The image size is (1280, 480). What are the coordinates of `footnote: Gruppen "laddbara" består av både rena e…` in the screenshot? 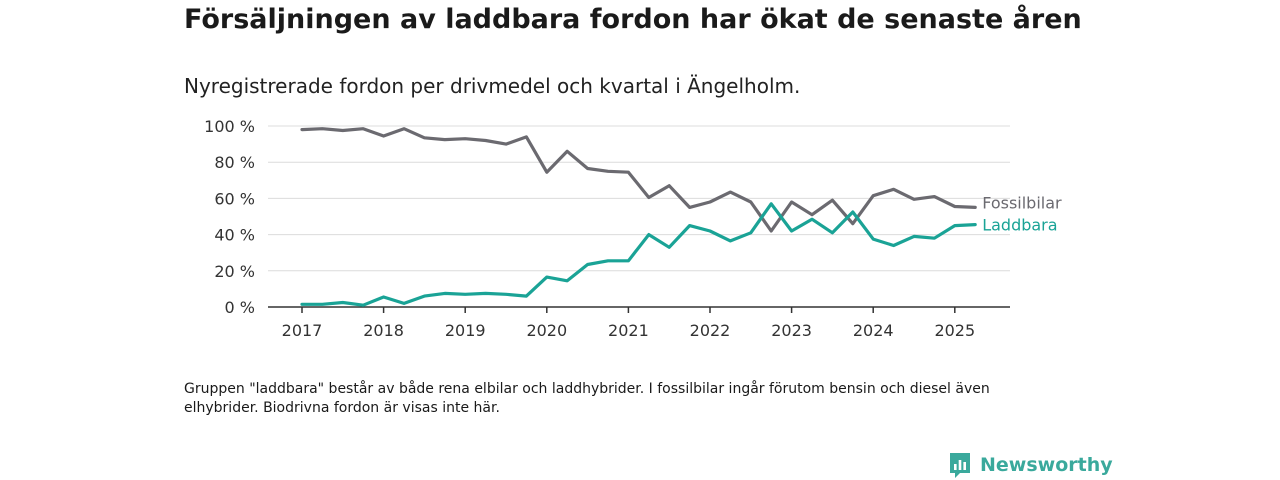 It's located at (587, 398).